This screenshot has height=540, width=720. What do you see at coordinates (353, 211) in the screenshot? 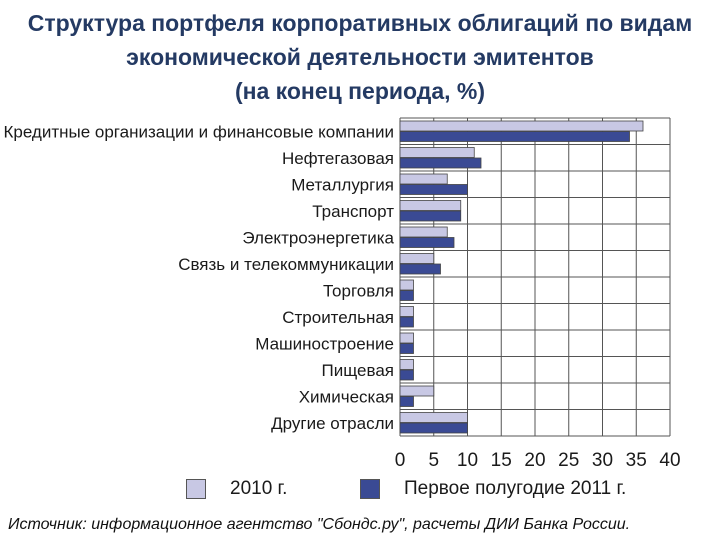
I see `category-label-3: Транспорт` at bounding box center [353, 211].